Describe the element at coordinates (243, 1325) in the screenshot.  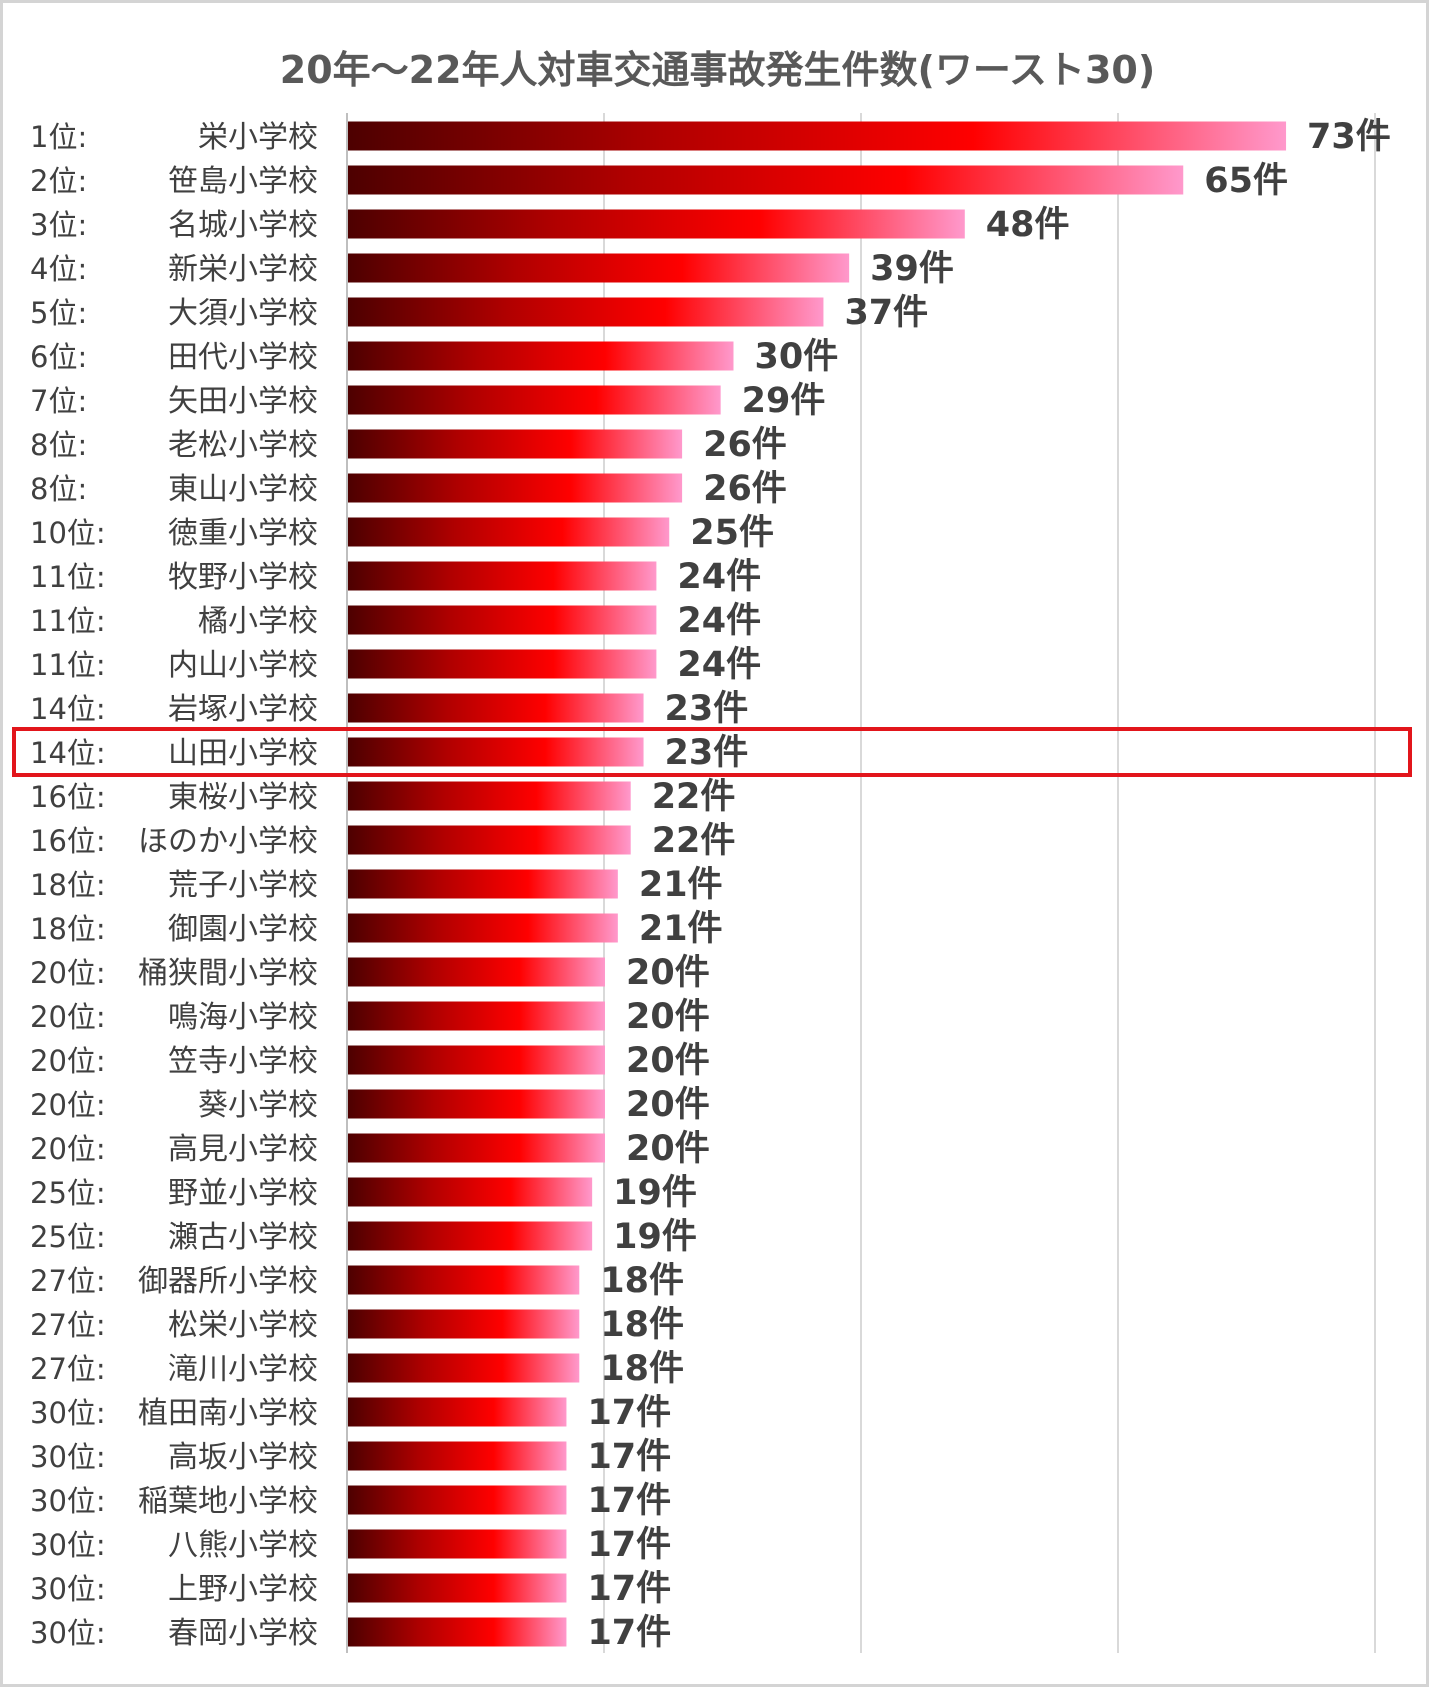
I see `category-label: 松栄小学校` at that location.